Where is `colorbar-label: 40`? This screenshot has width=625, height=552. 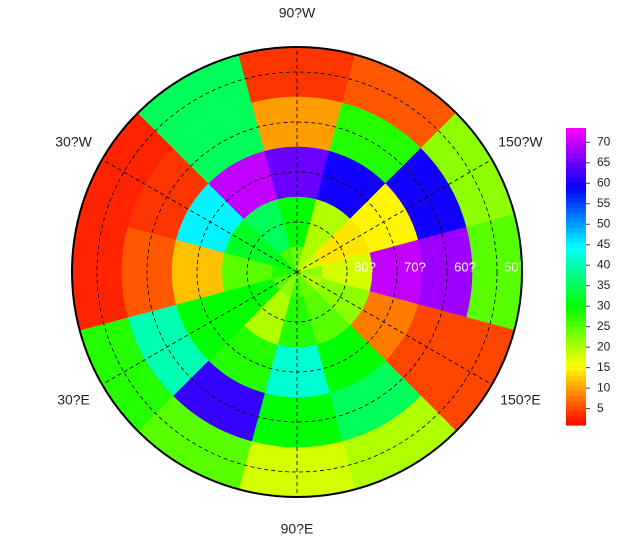 colorbar-label: 40 is located at coordinates (604, 264).